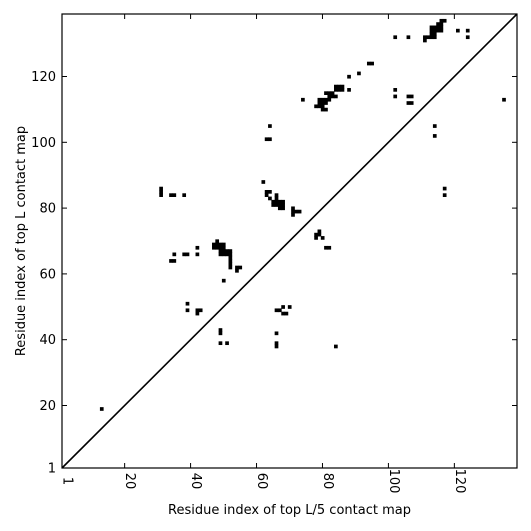 Image resolution: width=531 pixels, height=531 pixels. Describe the element at coordinates (327, 481) in the screenshot. I see `x-tick-label: 80` at that location.